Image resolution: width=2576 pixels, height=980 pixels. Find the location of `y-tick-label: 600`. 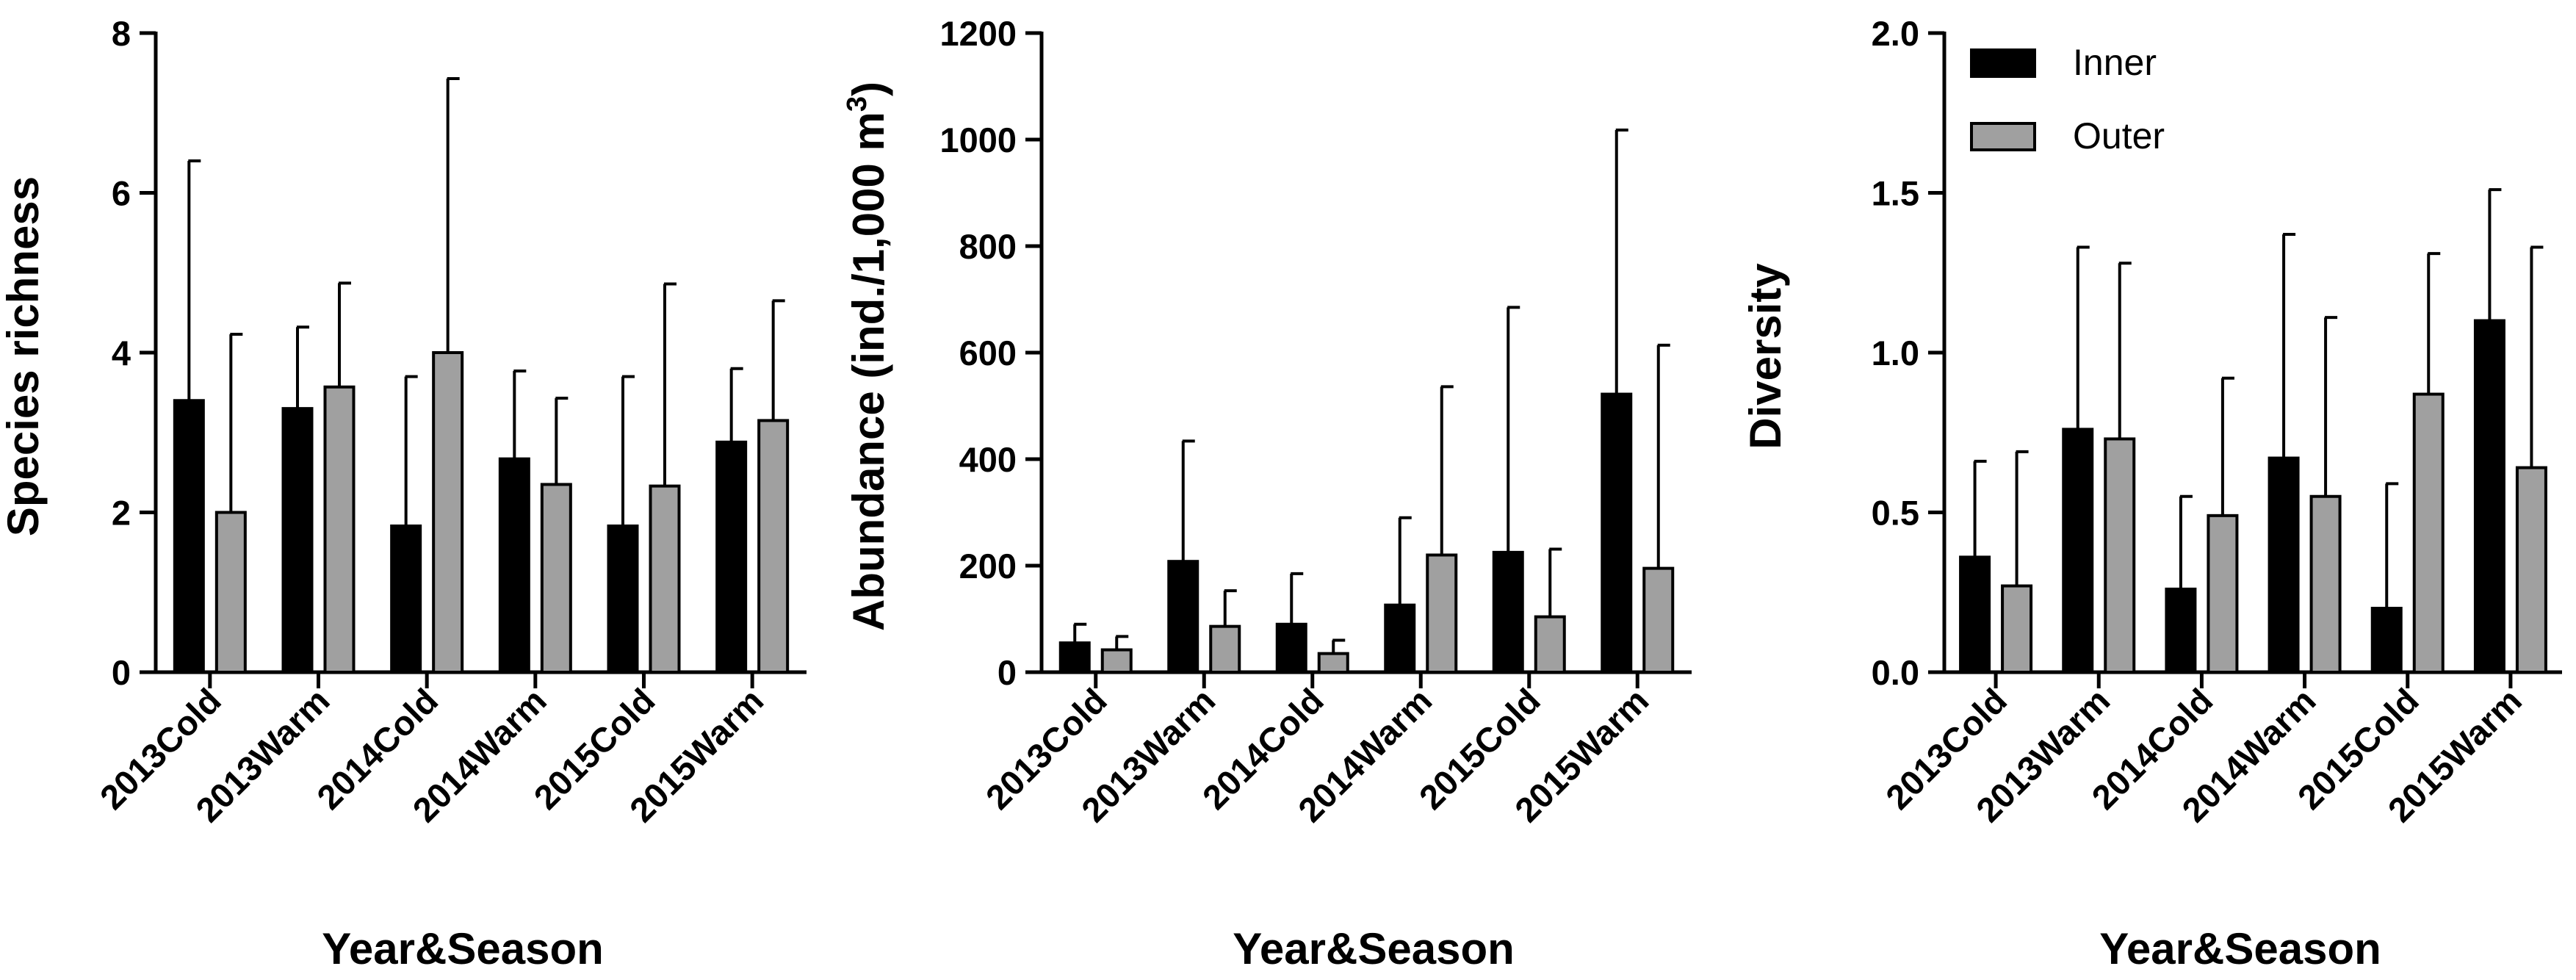

y-tick-label: 600 is located at coordinates (988, 353).